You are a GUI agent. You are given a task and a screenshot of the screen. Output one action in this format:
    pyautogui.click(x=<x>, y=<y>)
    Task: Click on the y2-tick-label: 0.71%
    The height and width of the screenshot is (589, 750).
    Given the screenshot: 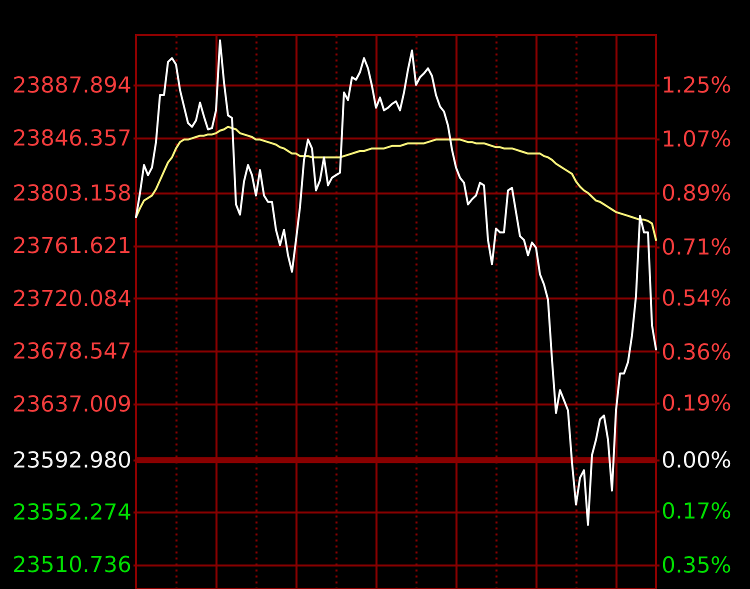 What is the action you would take?
    pyautogui.click(x=697, y=248)
    